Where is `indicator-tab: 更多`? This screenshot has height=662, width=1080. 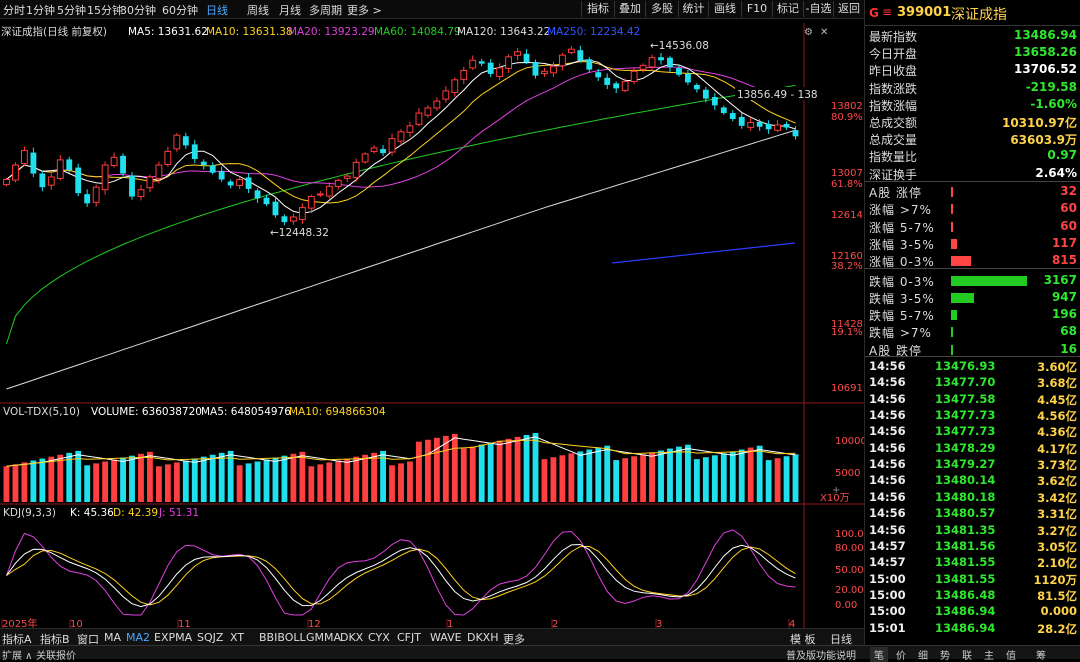
indicator-tab: 更多 is located at coordinates (514, 639).